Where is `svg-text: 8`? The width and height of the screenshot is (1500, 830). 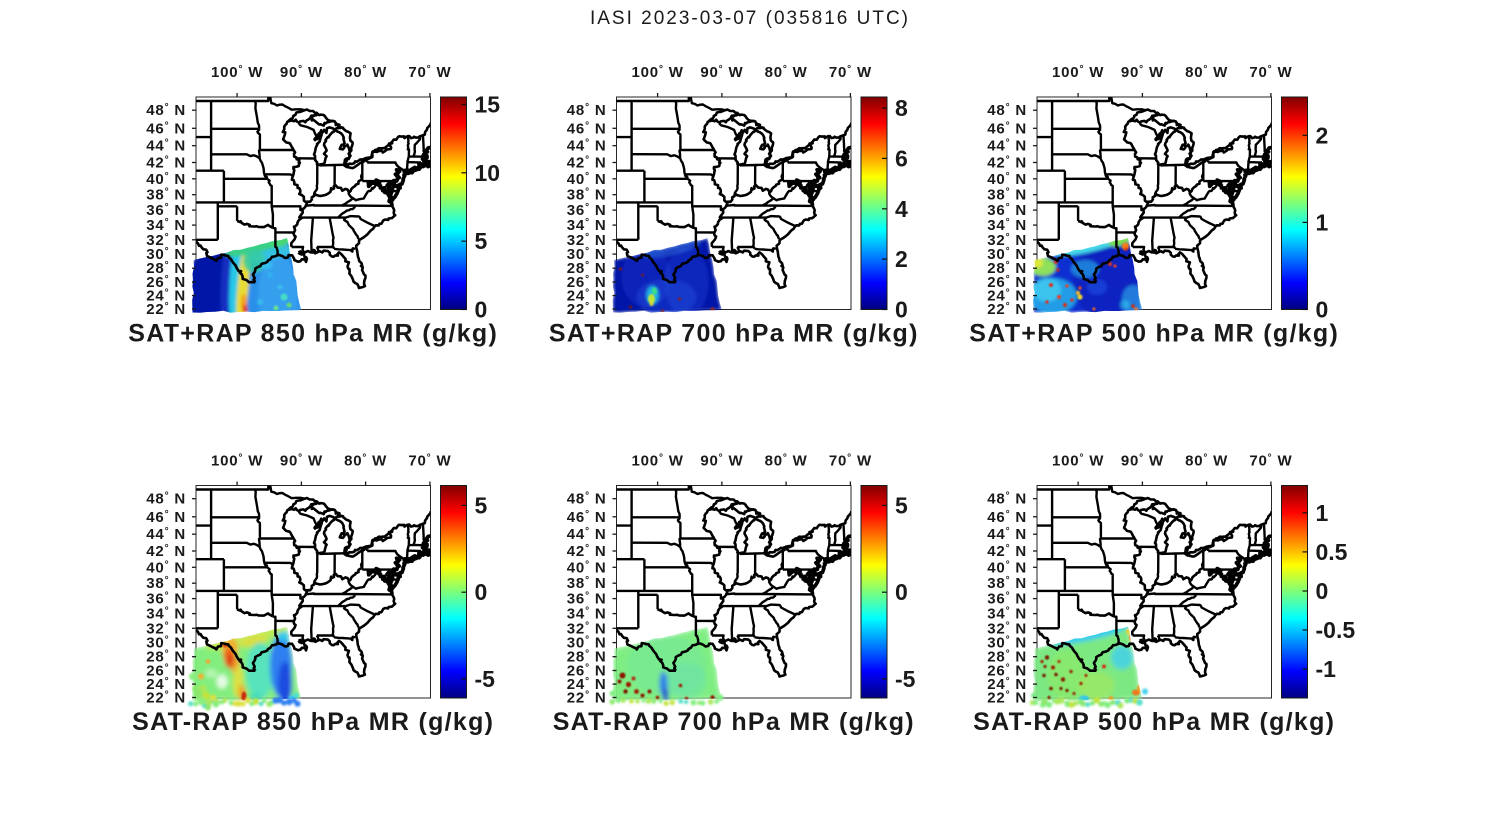
svg-text: 8 is located at coordinates (901, 108).